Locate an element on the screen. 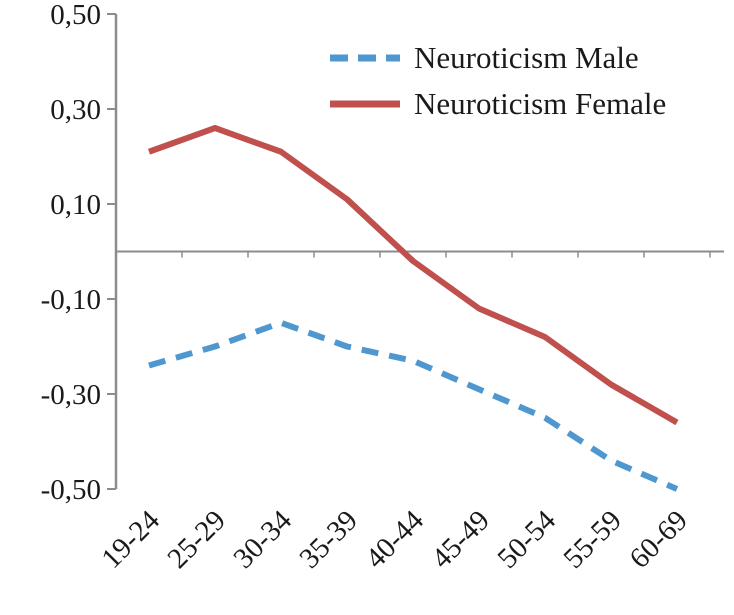  x-tick-label: 30-34 is located at coordinates (262, 539).